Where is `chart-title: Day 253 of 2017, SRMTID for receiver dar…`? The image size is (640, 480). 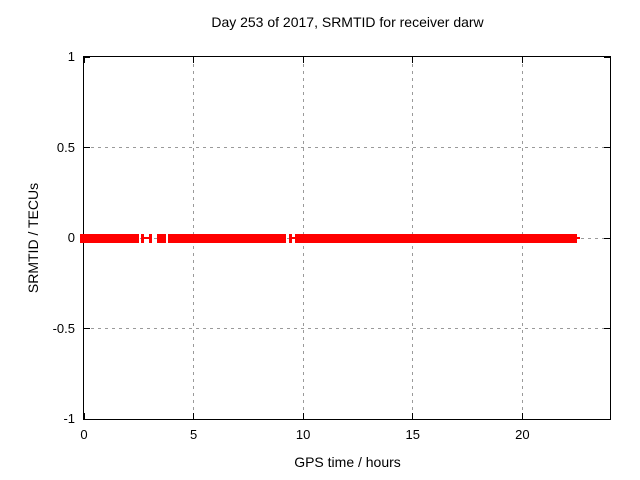
chart-title: Day 253 of 2017, SRMTID for receiver dar… is located at coordinates (347, 22).